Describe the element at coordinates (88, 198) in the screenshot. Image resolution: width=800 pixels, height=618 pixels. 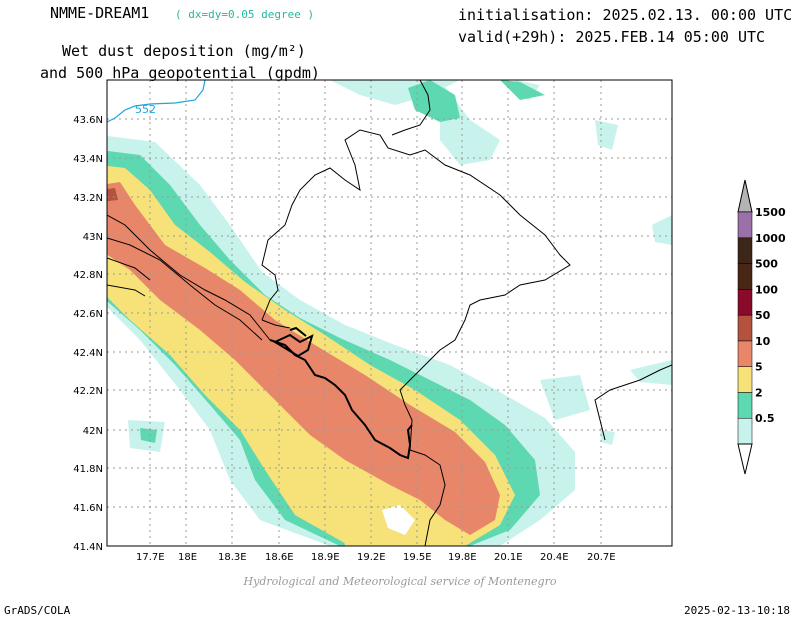
I see `lat-tick: 43.2N` at that location.